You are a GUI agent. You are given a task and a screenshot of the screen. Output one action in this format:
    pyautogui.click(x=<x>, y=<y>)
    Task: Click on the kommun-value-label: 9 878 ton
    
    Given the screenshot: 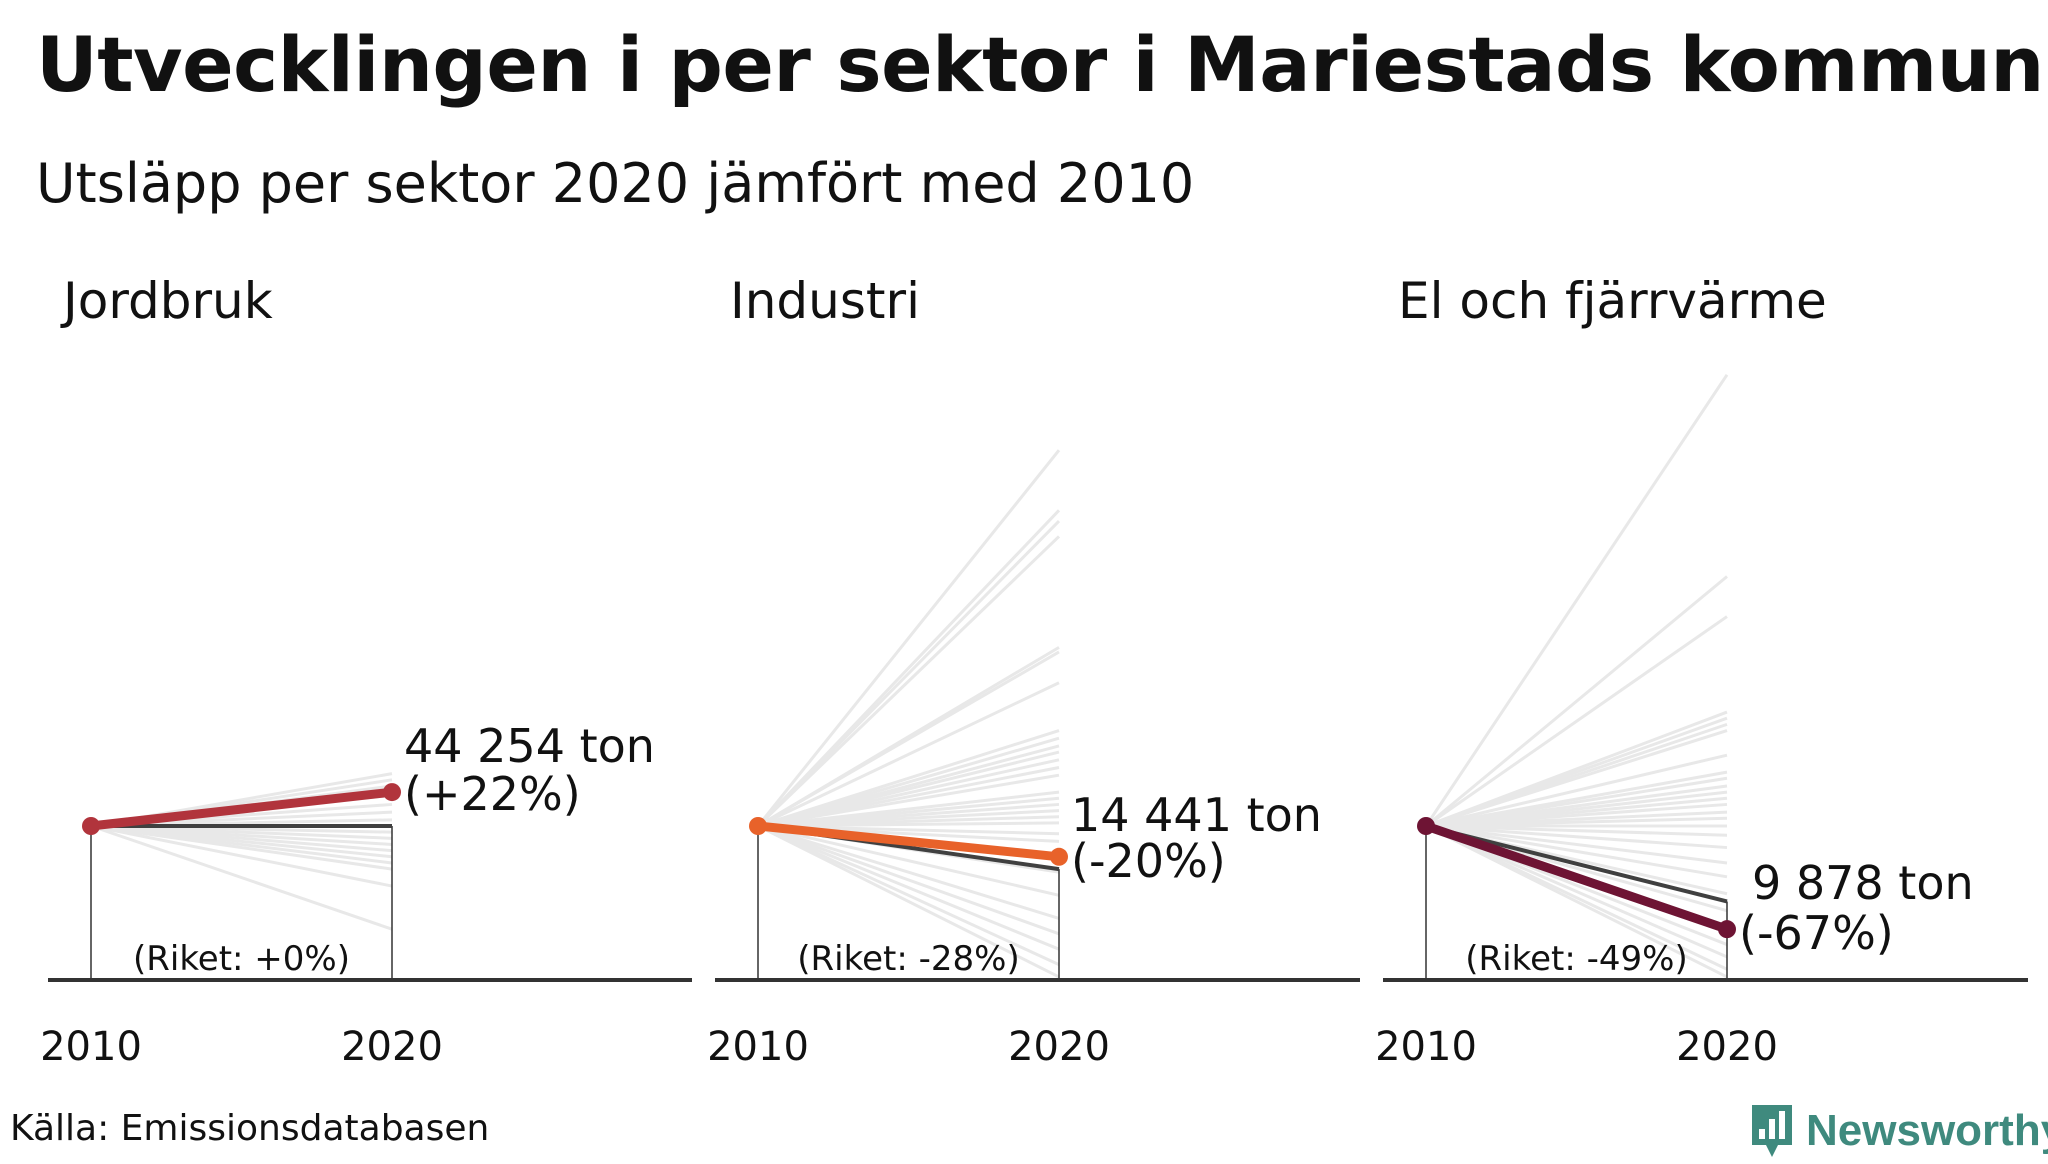 What is the action you would take?
    pyautogui.click(x=1863, y=883)
    